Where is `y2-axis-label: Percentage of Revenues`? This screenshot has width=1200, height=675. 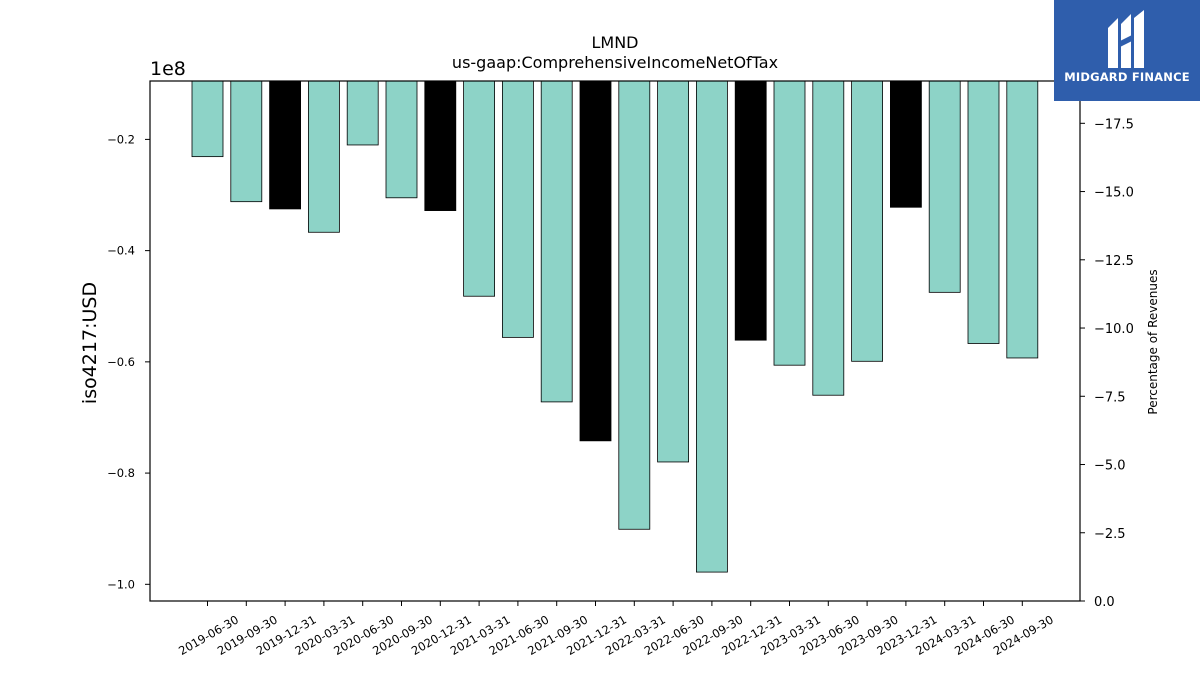
y2-axis-label: Percentage of Revenues is located at coordinates (1153, 341).